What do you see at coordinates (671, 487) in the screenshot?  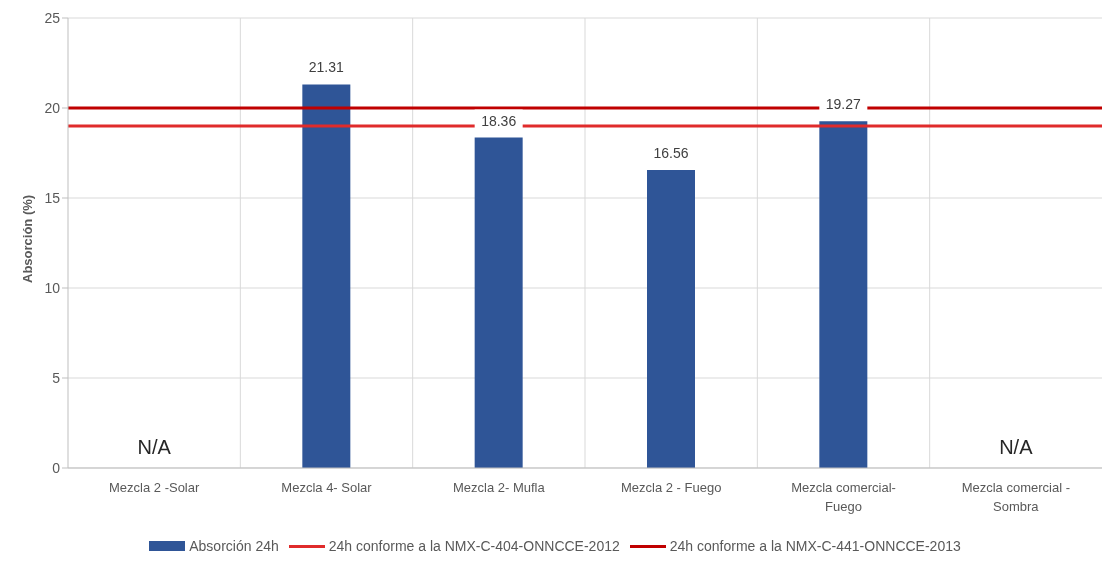 I see `x-tick-label: Mezcla 2 - Fuego` at bounding box center [671, 487].